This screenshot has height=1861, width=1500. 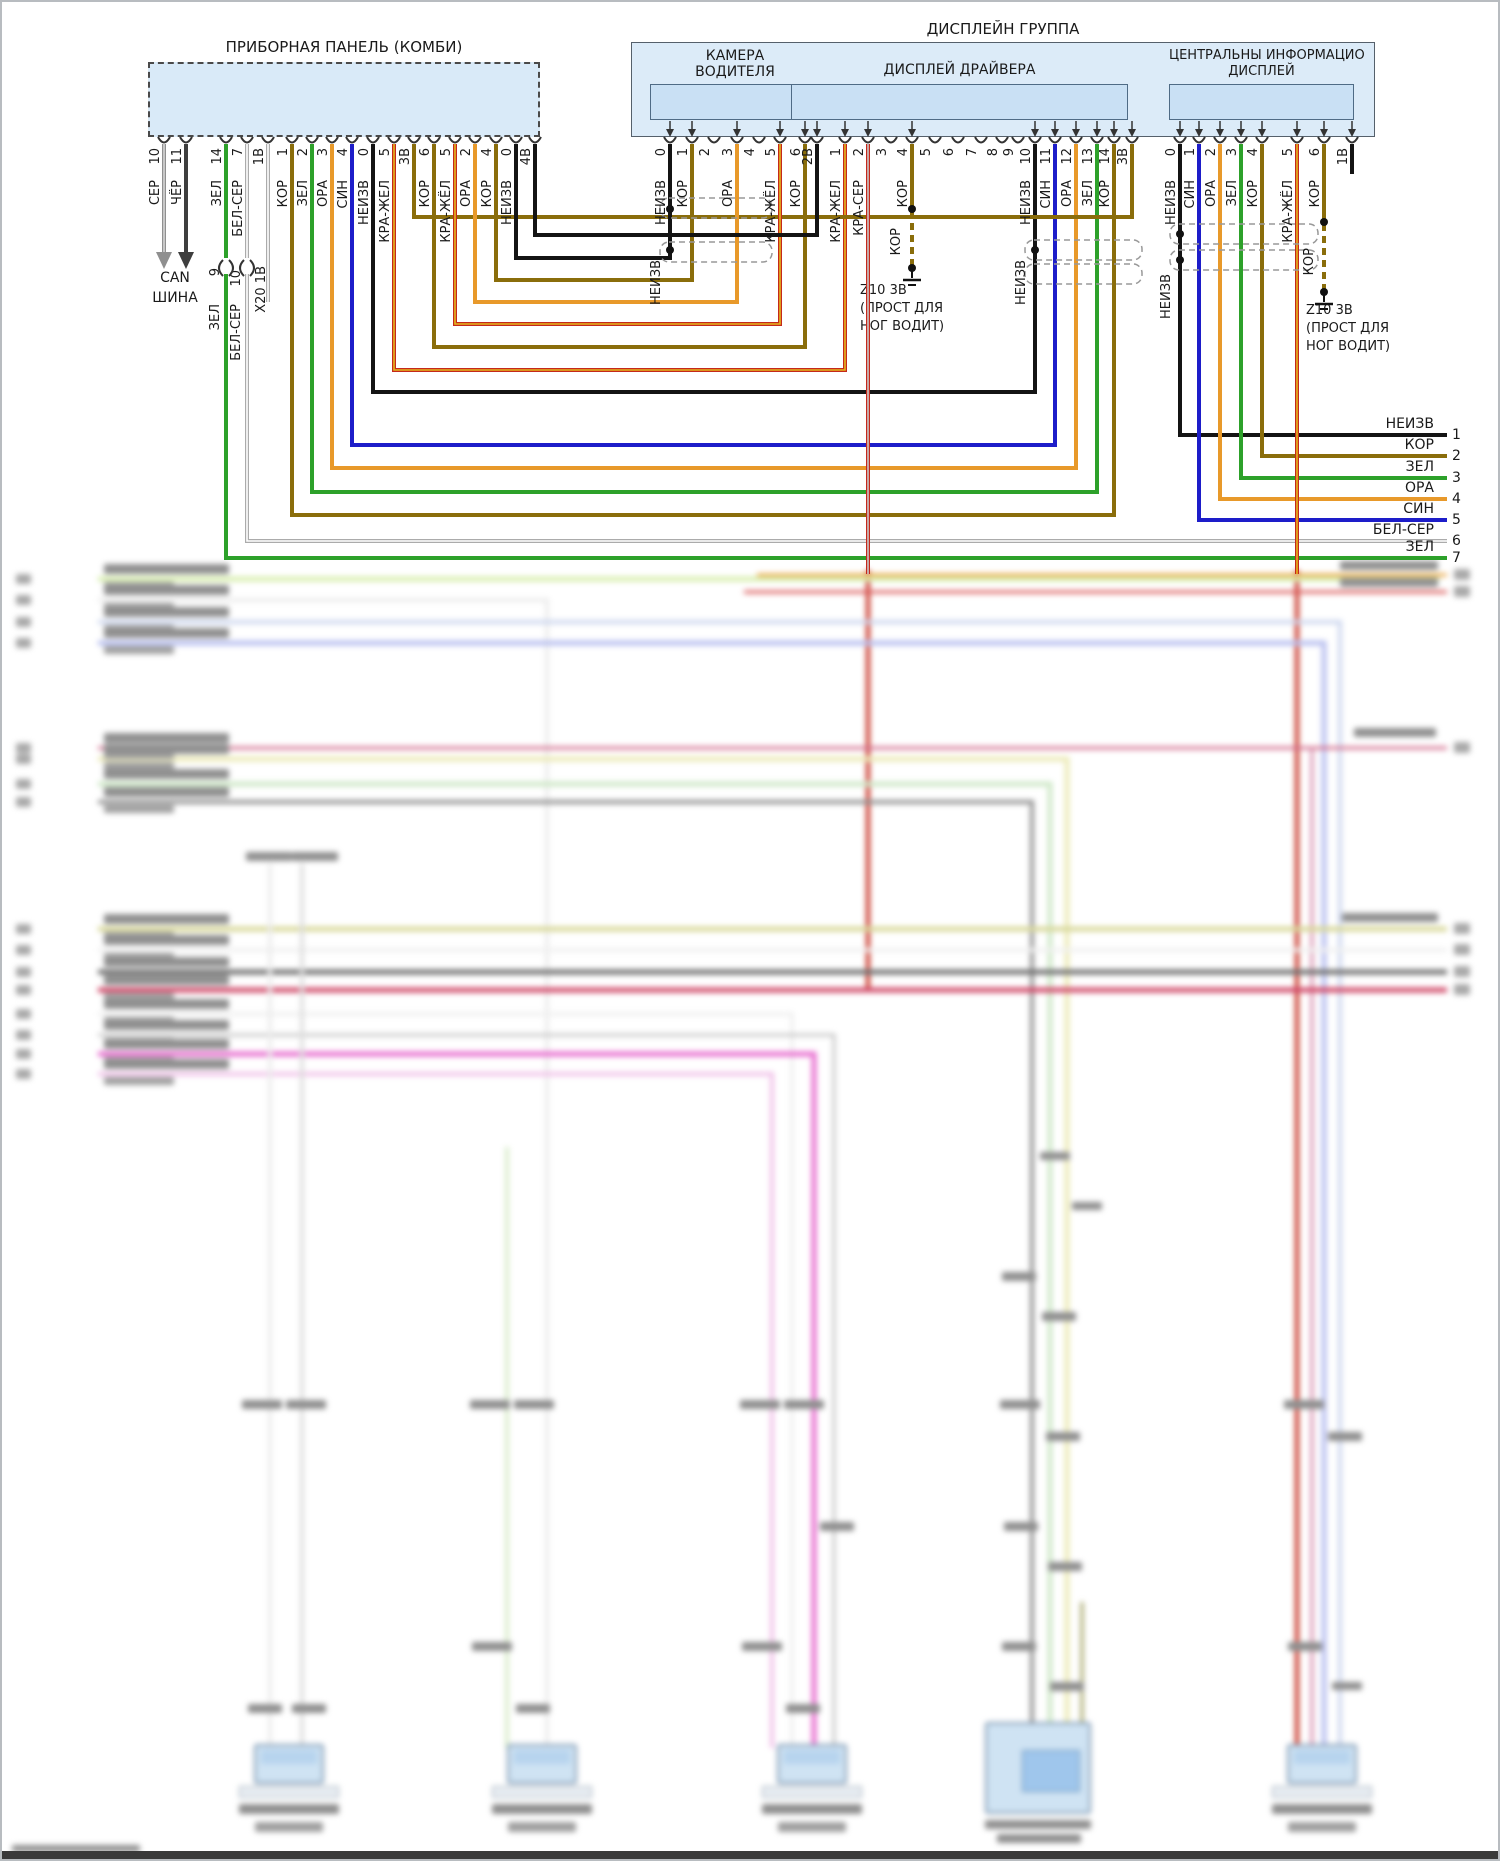 What do you see at coordinates (289, 1792) in the screenshot?
I see `connector-base` at bounding box center [289, 1792].